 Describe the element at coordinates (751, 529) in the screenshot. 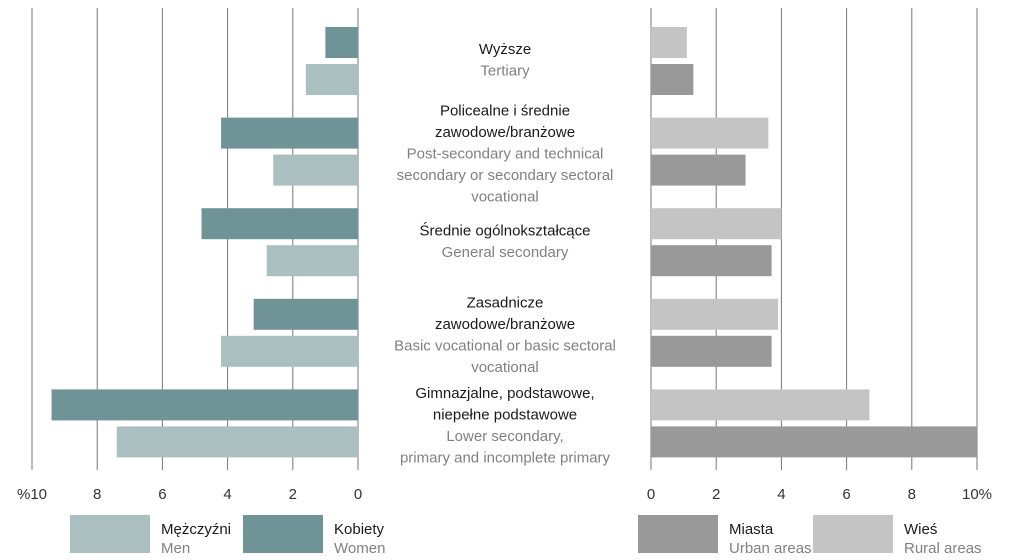

I see `legend-label: Miasta` at that location.